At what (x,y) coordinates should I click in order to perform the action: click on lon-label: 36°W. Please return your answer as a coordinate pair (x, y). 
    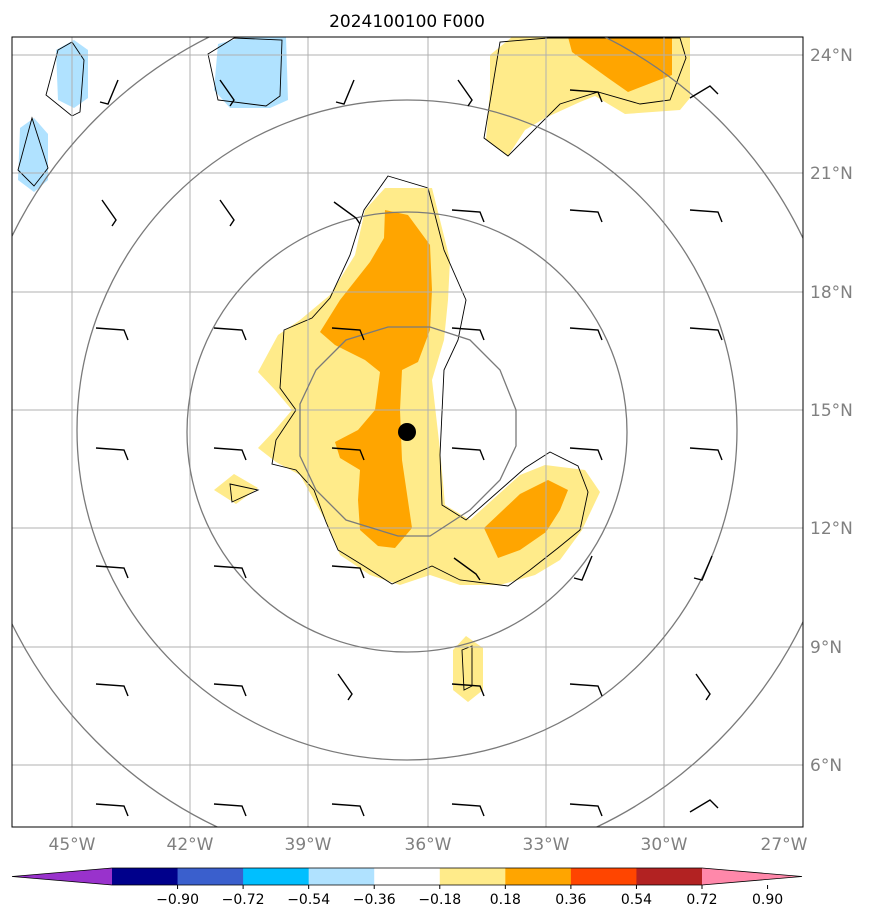
    Looking at the image, I should click on (428, 845).